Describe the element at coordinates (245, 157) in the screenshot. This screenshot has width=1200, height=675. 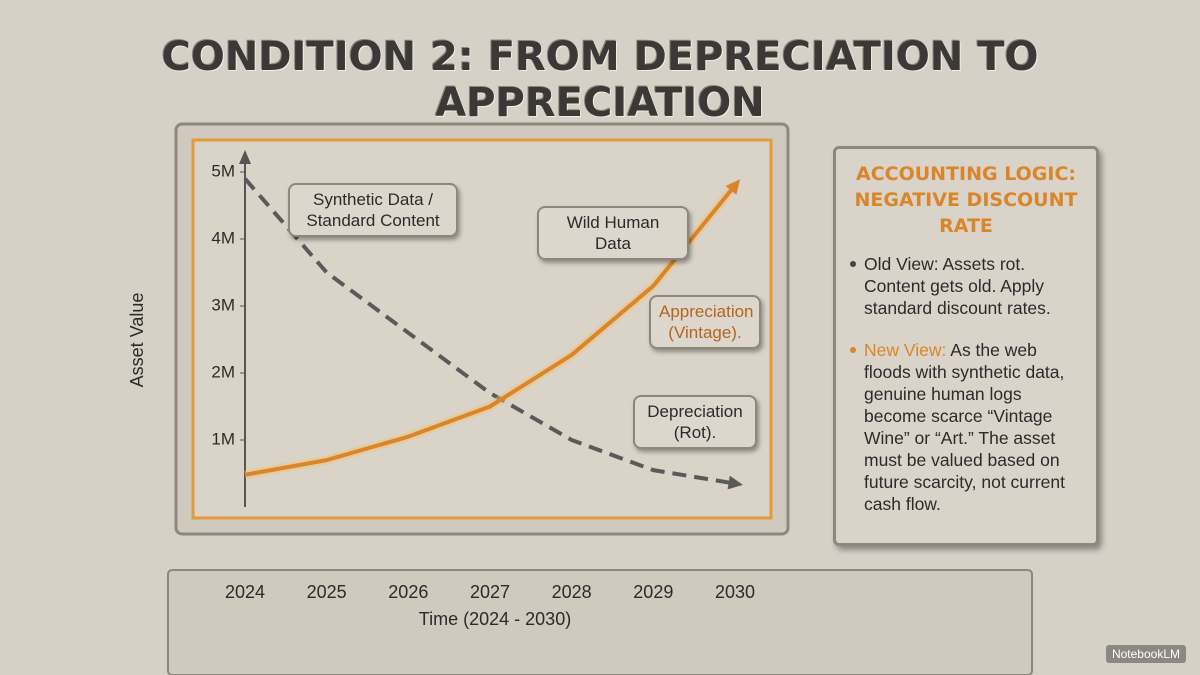
I see `y-axis-arrow` at that location.